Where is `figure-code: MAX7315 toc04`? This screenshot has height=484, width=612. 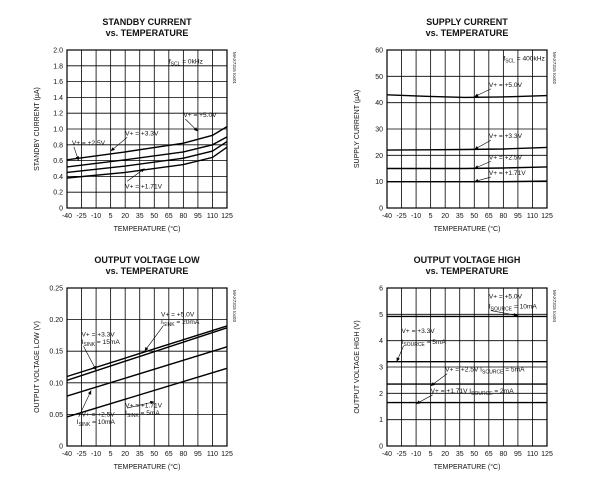
figure-code: MAX7315 toc04 is located at coordinates (554, 306).